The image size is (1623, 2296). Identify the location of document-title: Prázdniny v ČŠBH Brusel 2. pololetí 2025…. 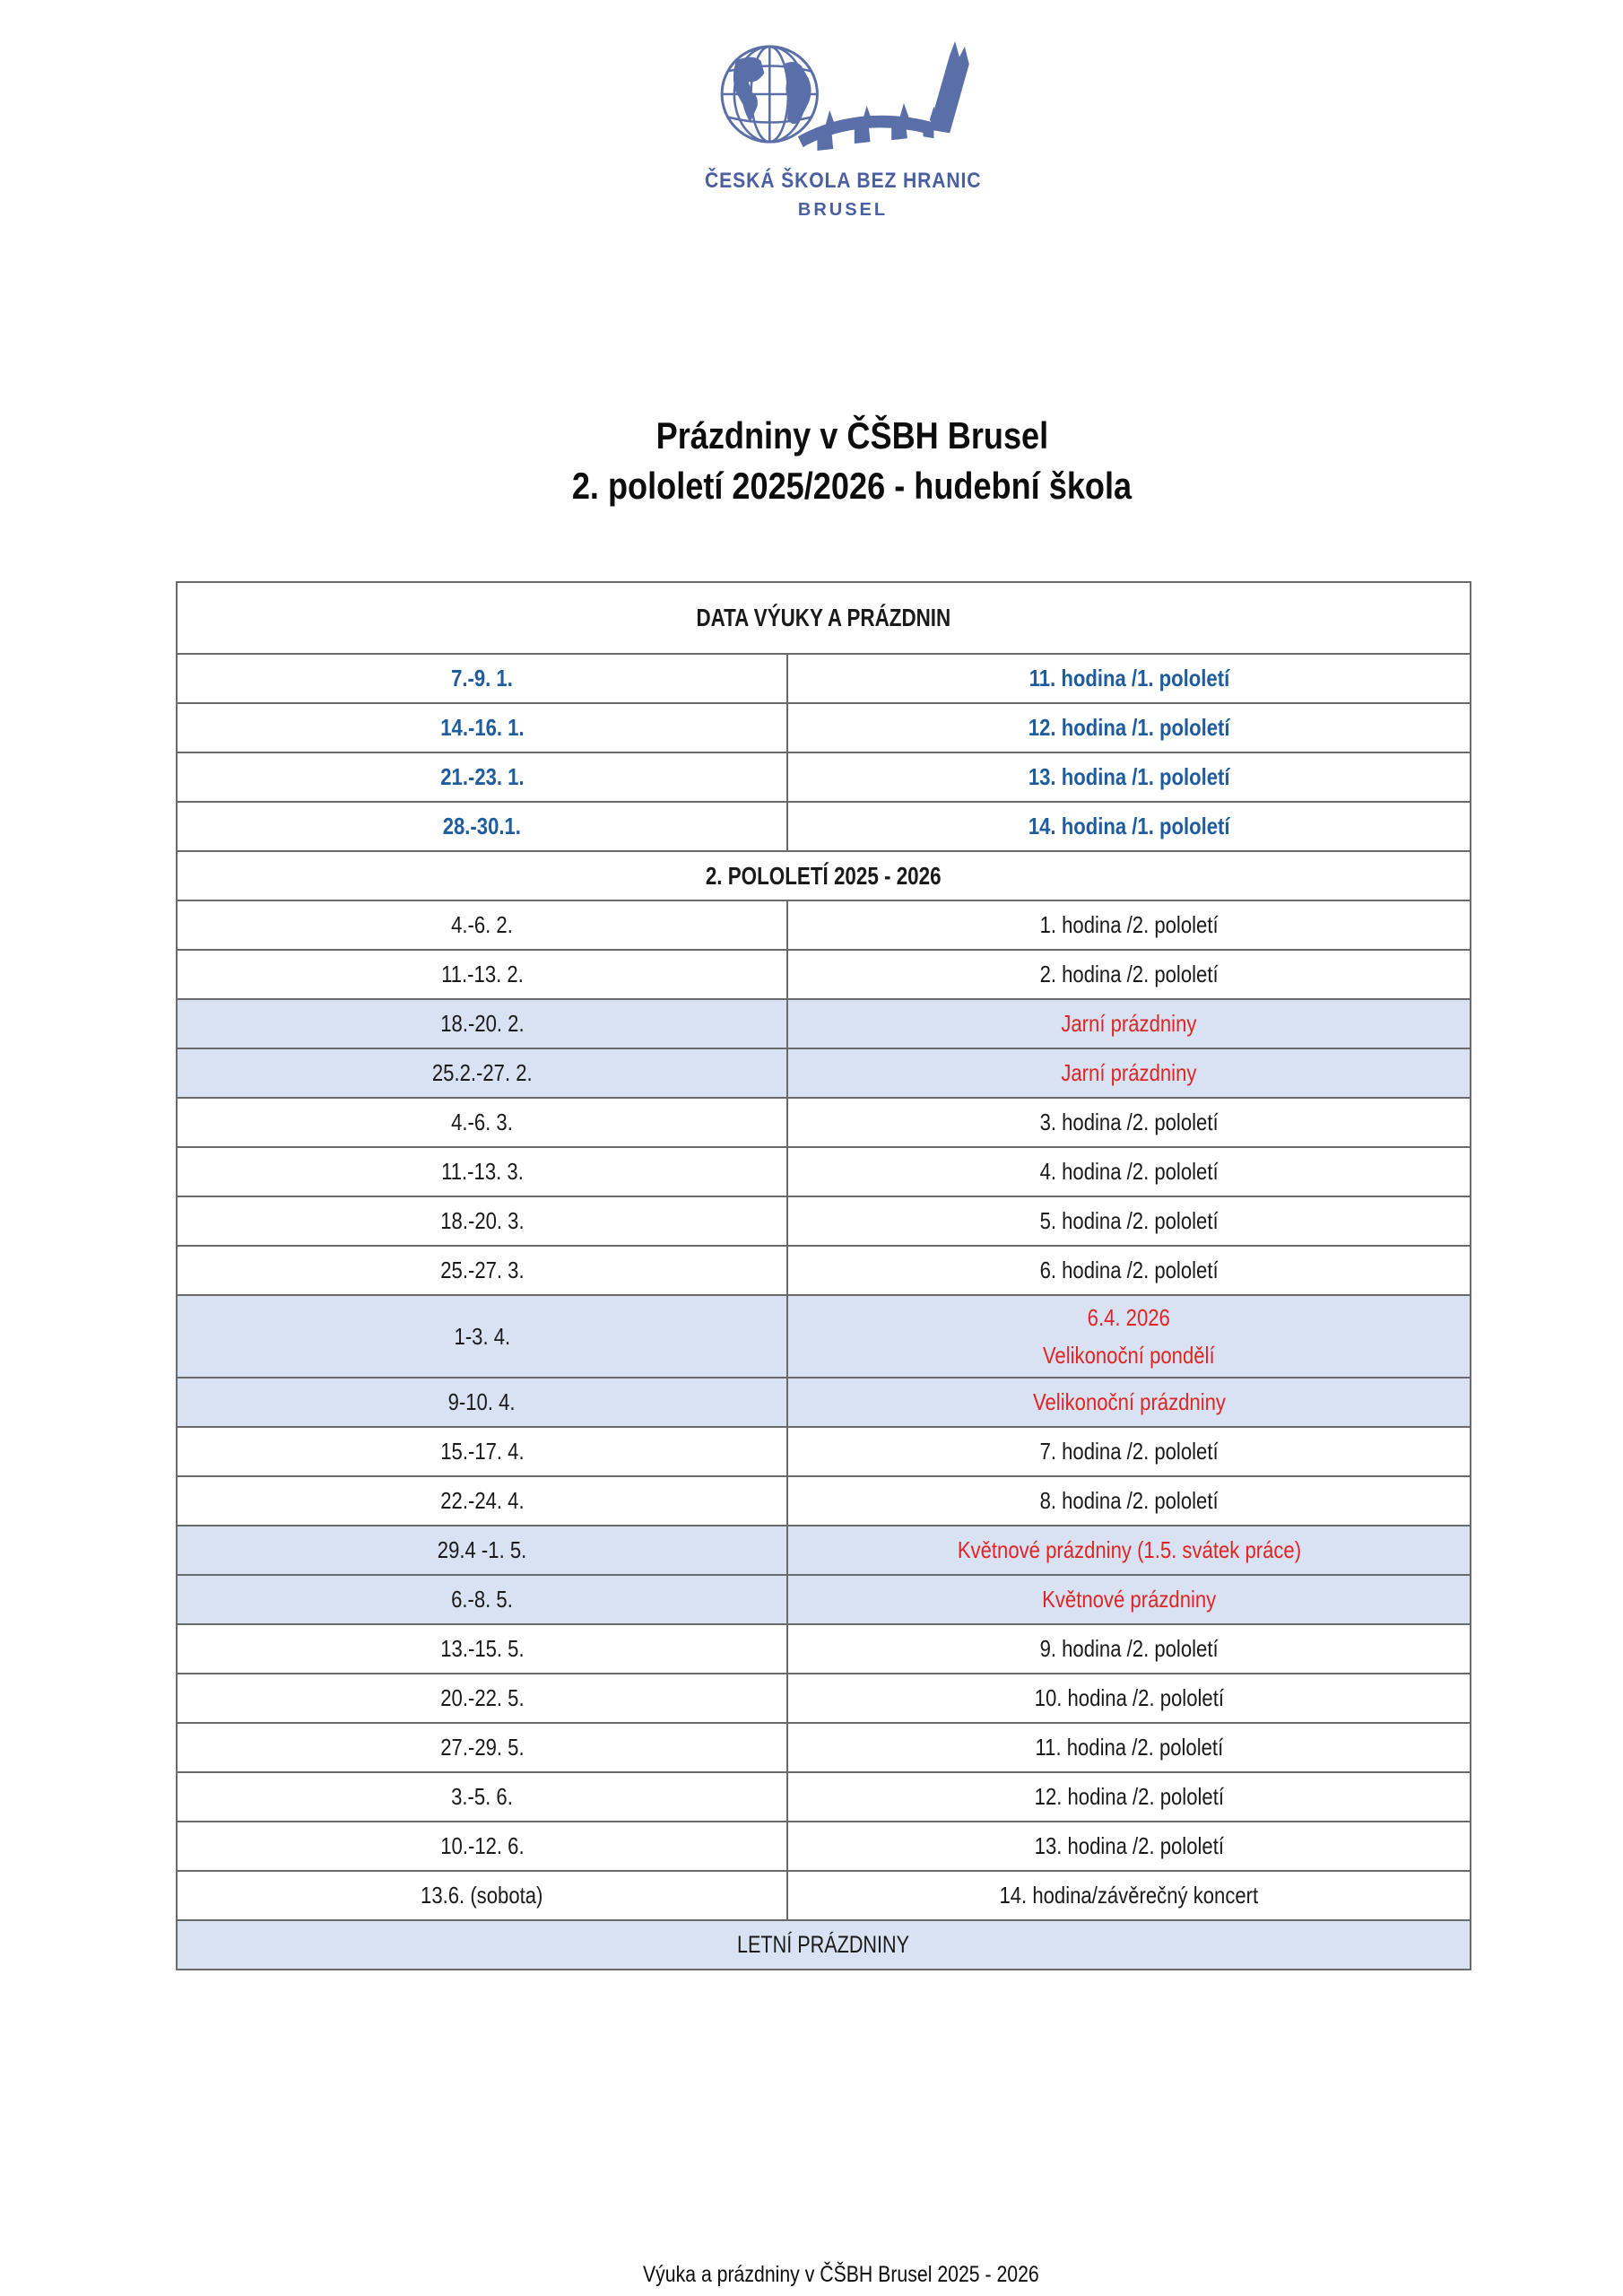
(811, 461).